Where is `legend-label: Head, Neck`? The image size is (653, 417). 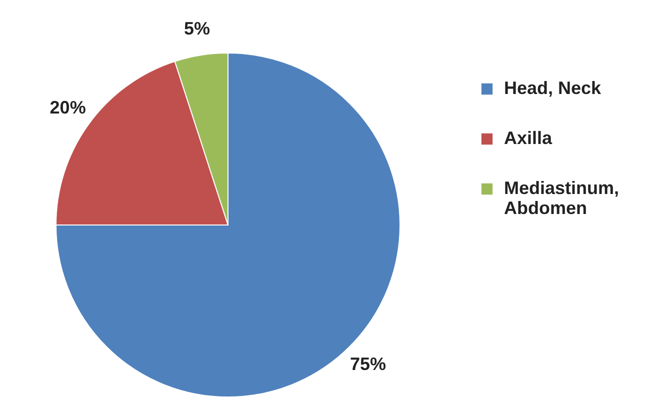 legend-label: Head, Neck is located at coordinates (553, 88).